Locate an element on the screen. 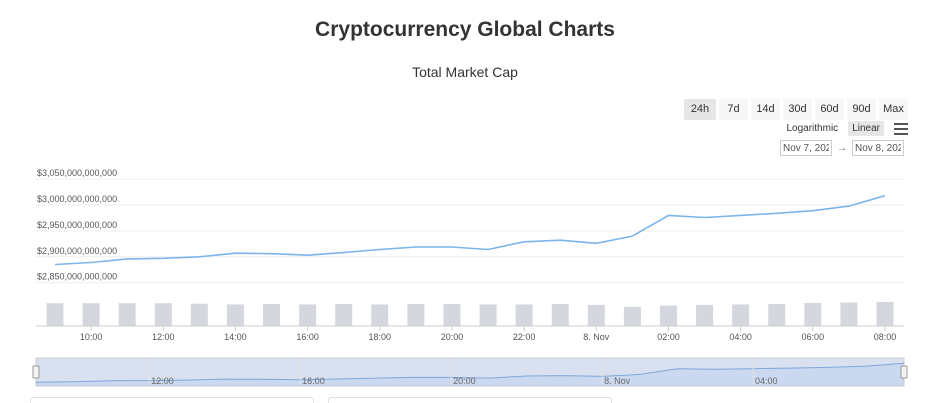 Image resolution: width=930 pixels, height=403 pixels. hamburger-menu-icon is located at coordinates (901, 128).